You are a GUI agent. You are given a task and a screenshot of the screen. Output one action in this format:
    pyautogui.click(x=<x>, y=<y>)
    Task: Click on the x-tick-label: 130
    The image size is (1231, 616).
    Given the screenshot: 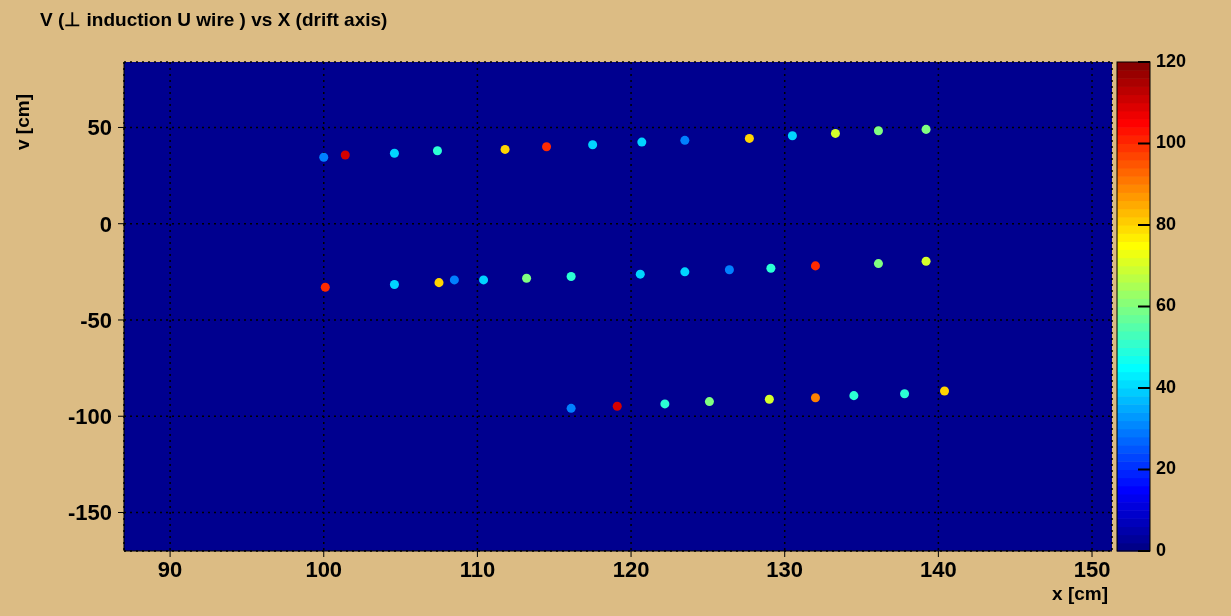 What is the action you would take?
    pyautogui.click(x=785, y=569)
    